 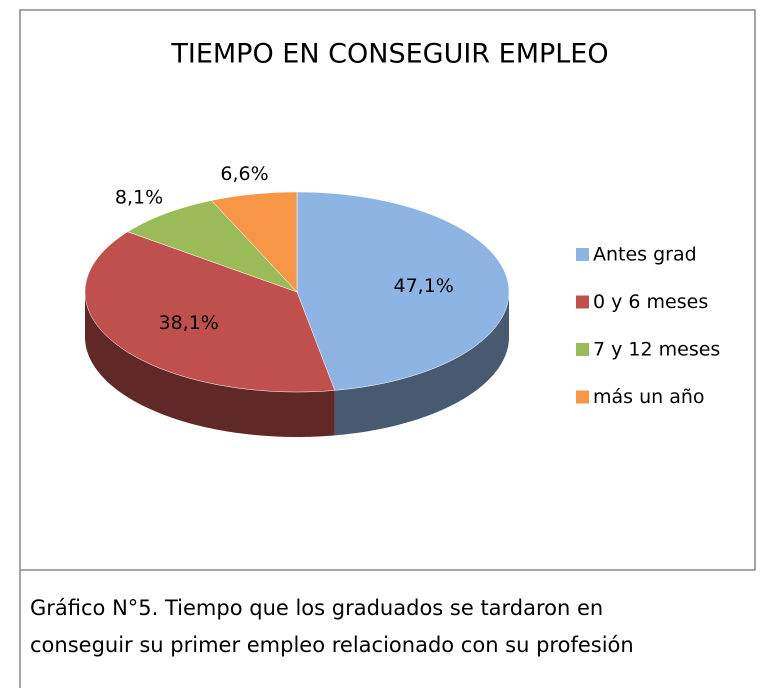 I want to click on legend-label: 7 y 12 meses, so click(x=656, y=350).